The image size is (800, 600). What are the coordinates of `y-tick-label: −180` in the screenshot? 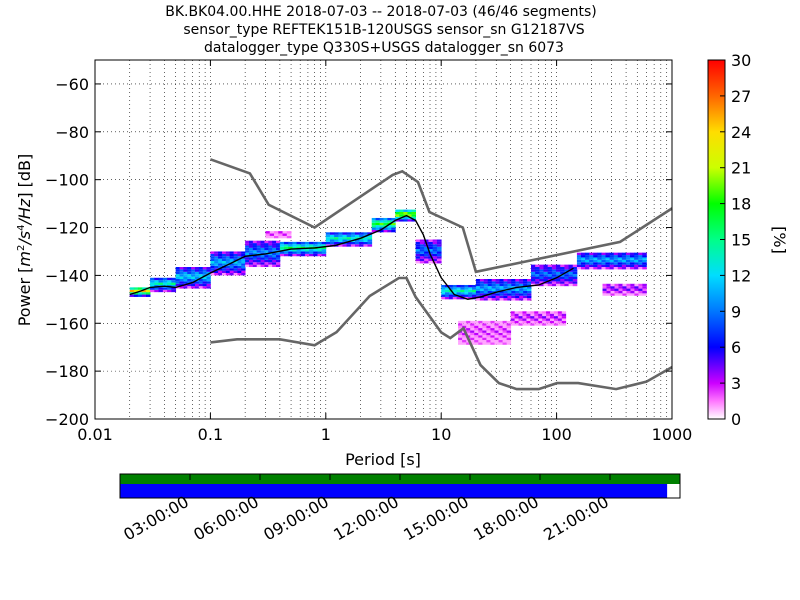 It's located at (67, 371).